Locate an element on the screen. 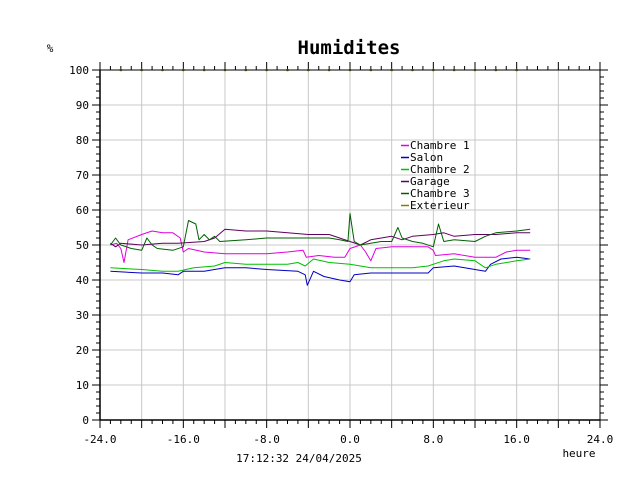 The height and width of the screenshot is (480, 640). y-tick-label: 0 is located at coordinates (85, 420).